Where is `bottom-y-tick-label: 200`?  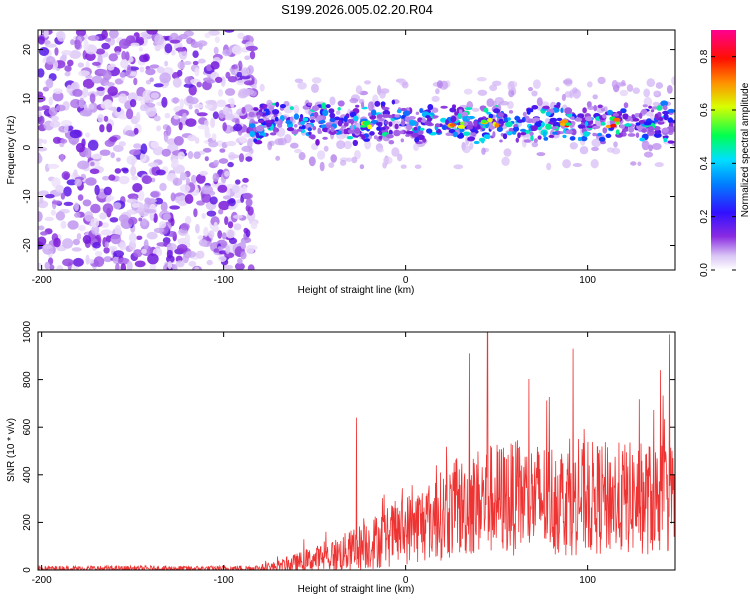 bottom-y-tick-label: 200 is located at coordinates (27, 522).